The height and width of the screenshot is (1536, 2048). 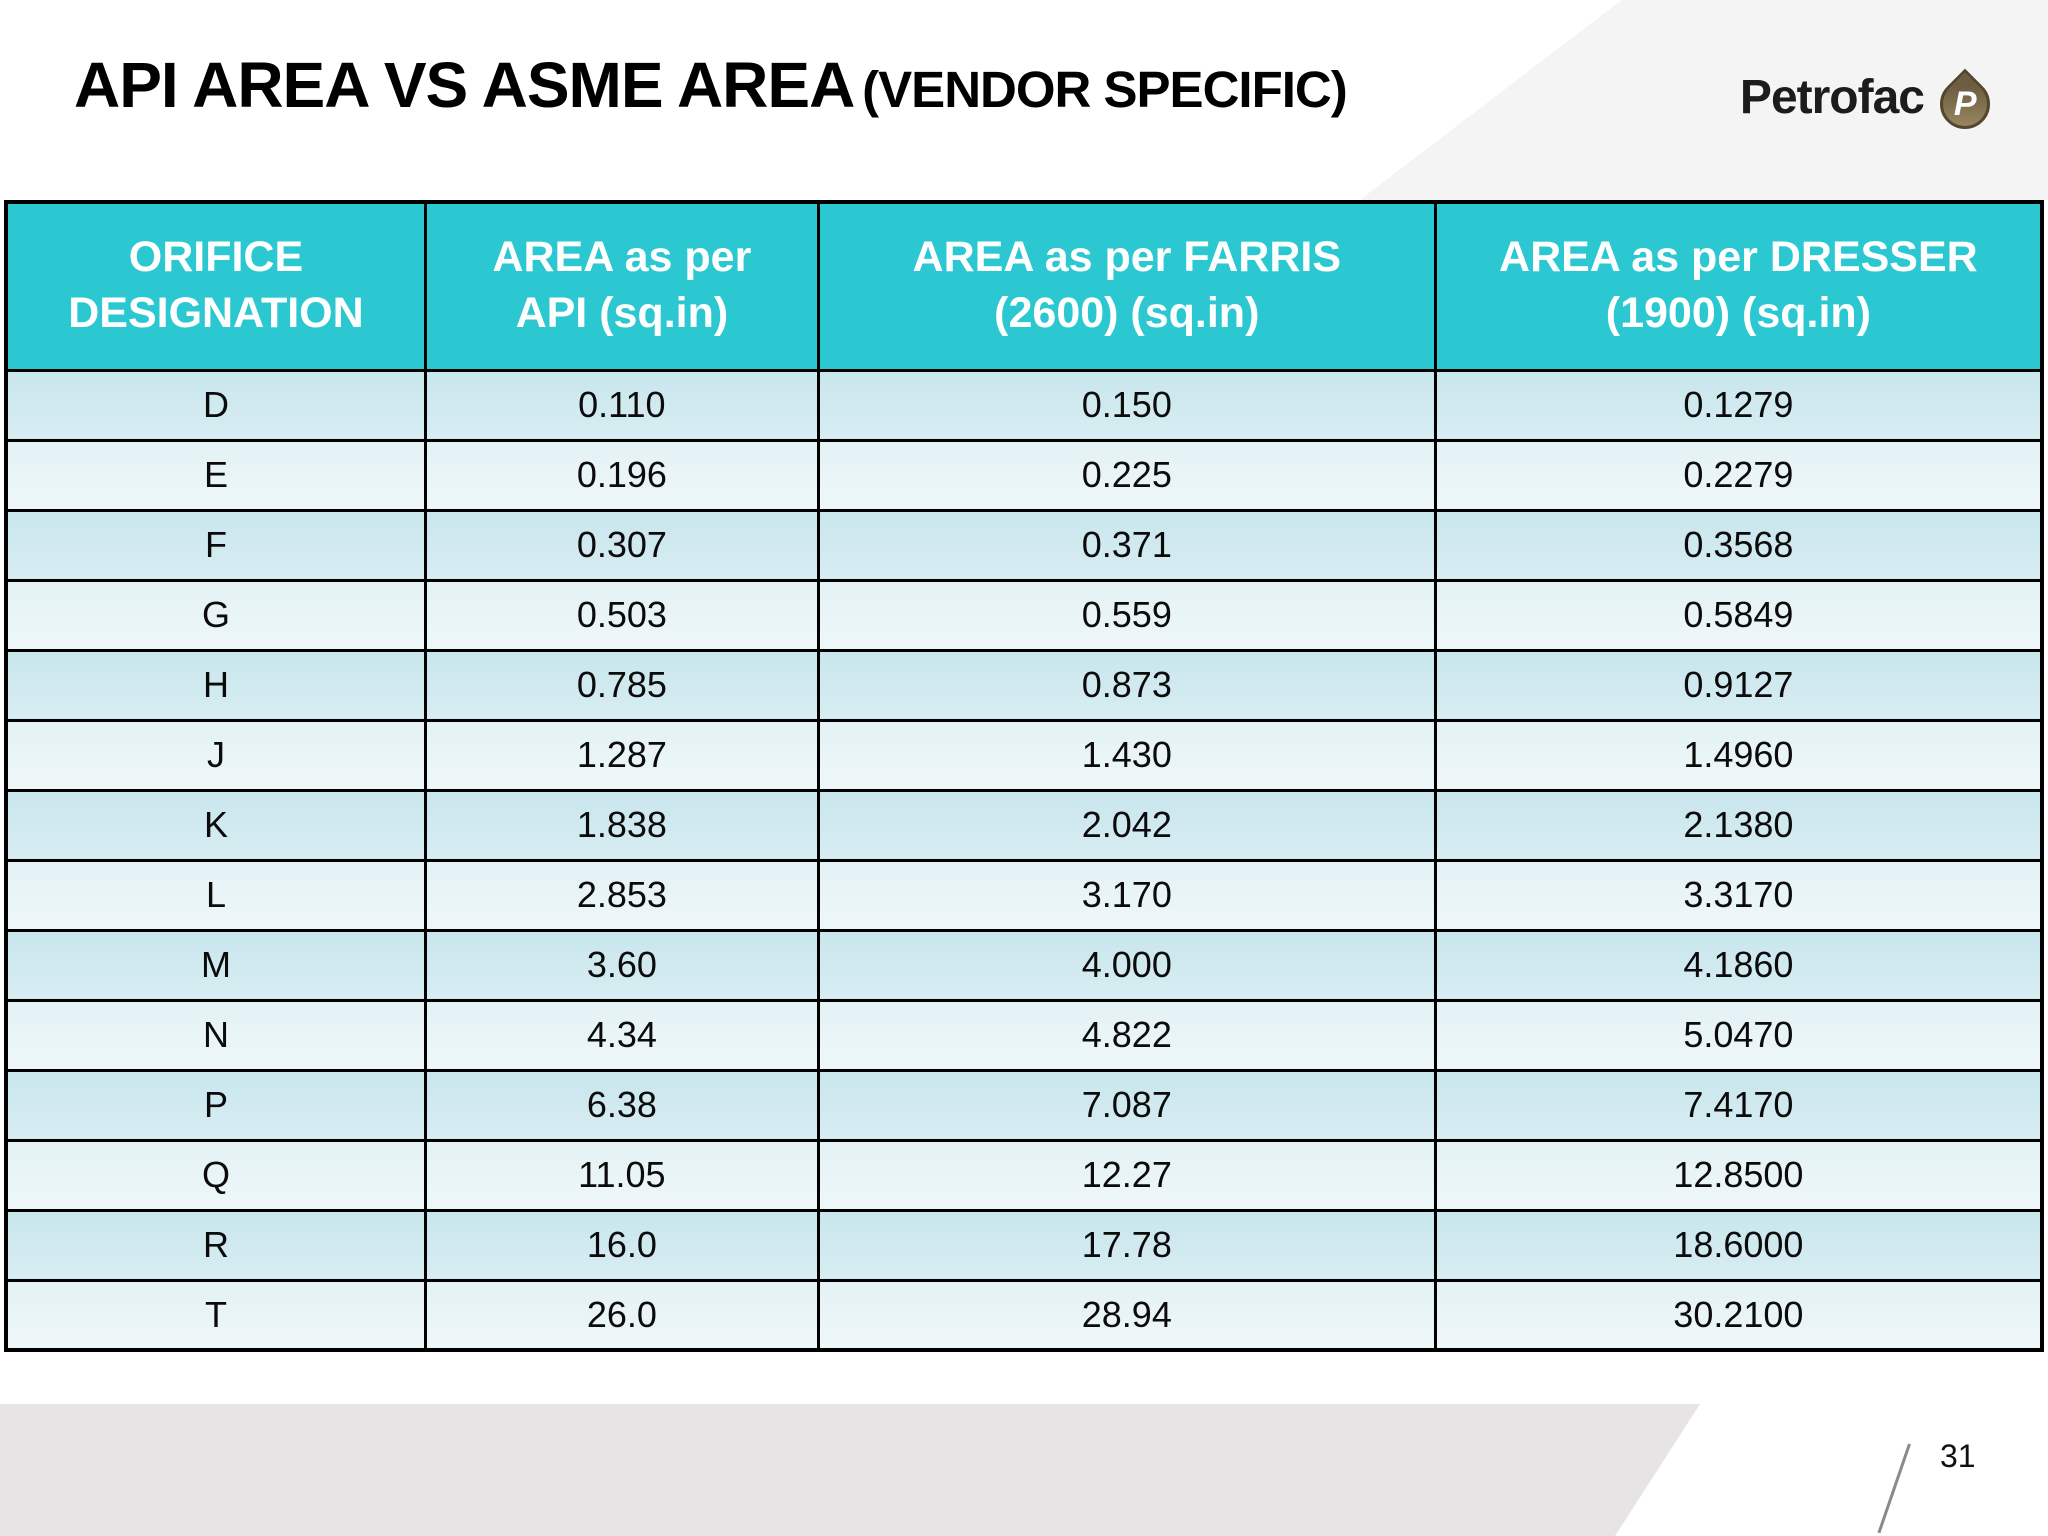 What do you see at coordinates (1105, 89) in the screenshot?
I see `title-suffix: (VENDOR SPECIFIC)` at bounding box center [1105, 89].